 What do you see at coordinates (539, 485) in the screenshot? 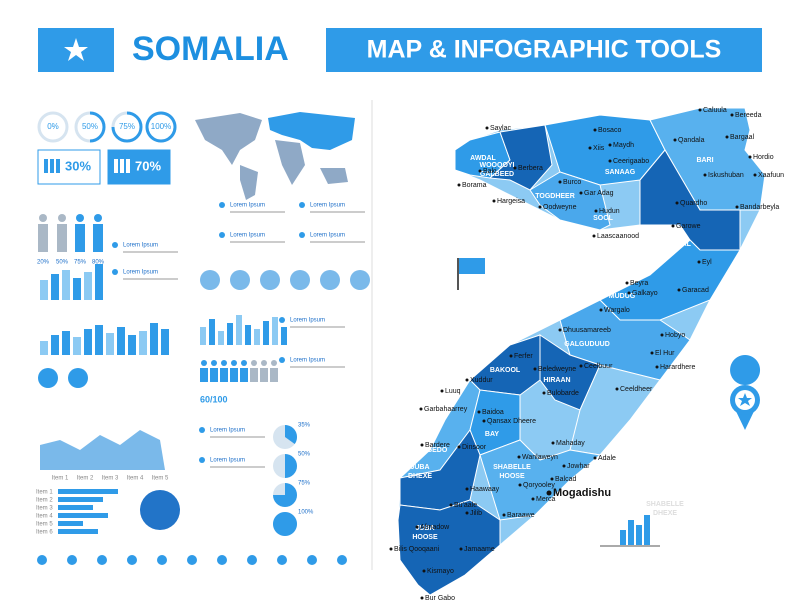
I see `city-label: Qoryooley` at bounding box center [539, 485].